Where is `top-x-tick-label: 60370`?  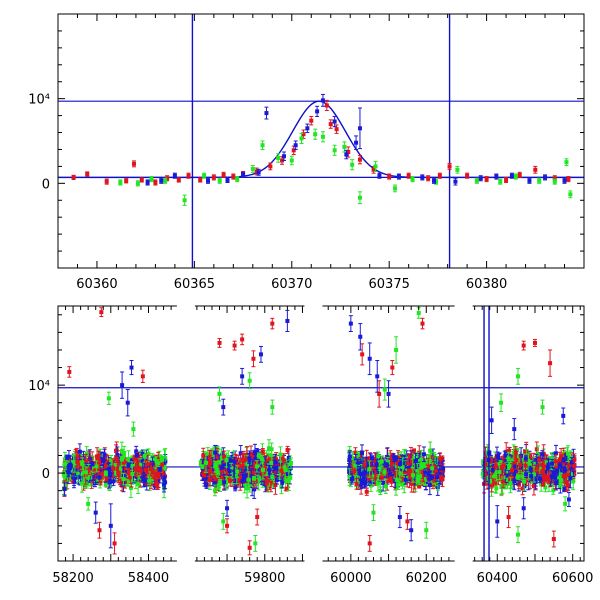
top-x-tick-label: 60370 is located at coordinates (291, 284).